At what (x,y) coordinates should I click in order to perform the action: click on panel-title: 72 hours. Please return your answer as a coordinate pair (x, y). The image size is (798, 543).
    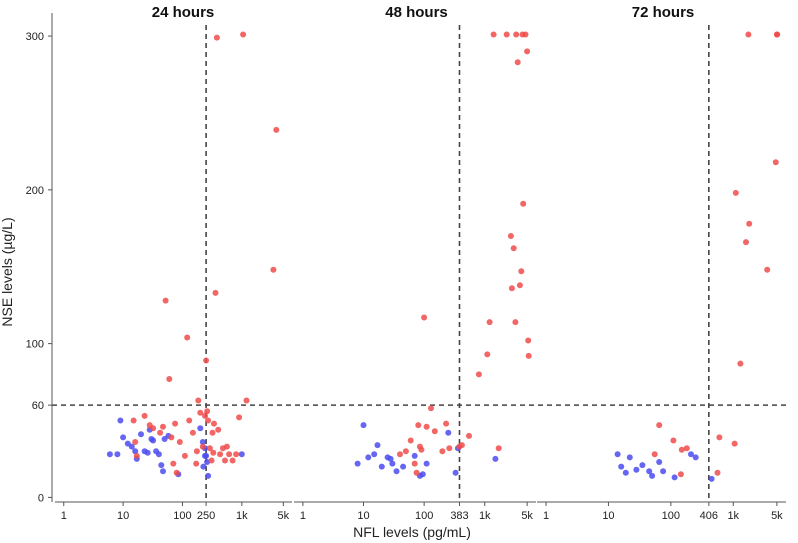
    Looking at the image, I should click on (663, 12).